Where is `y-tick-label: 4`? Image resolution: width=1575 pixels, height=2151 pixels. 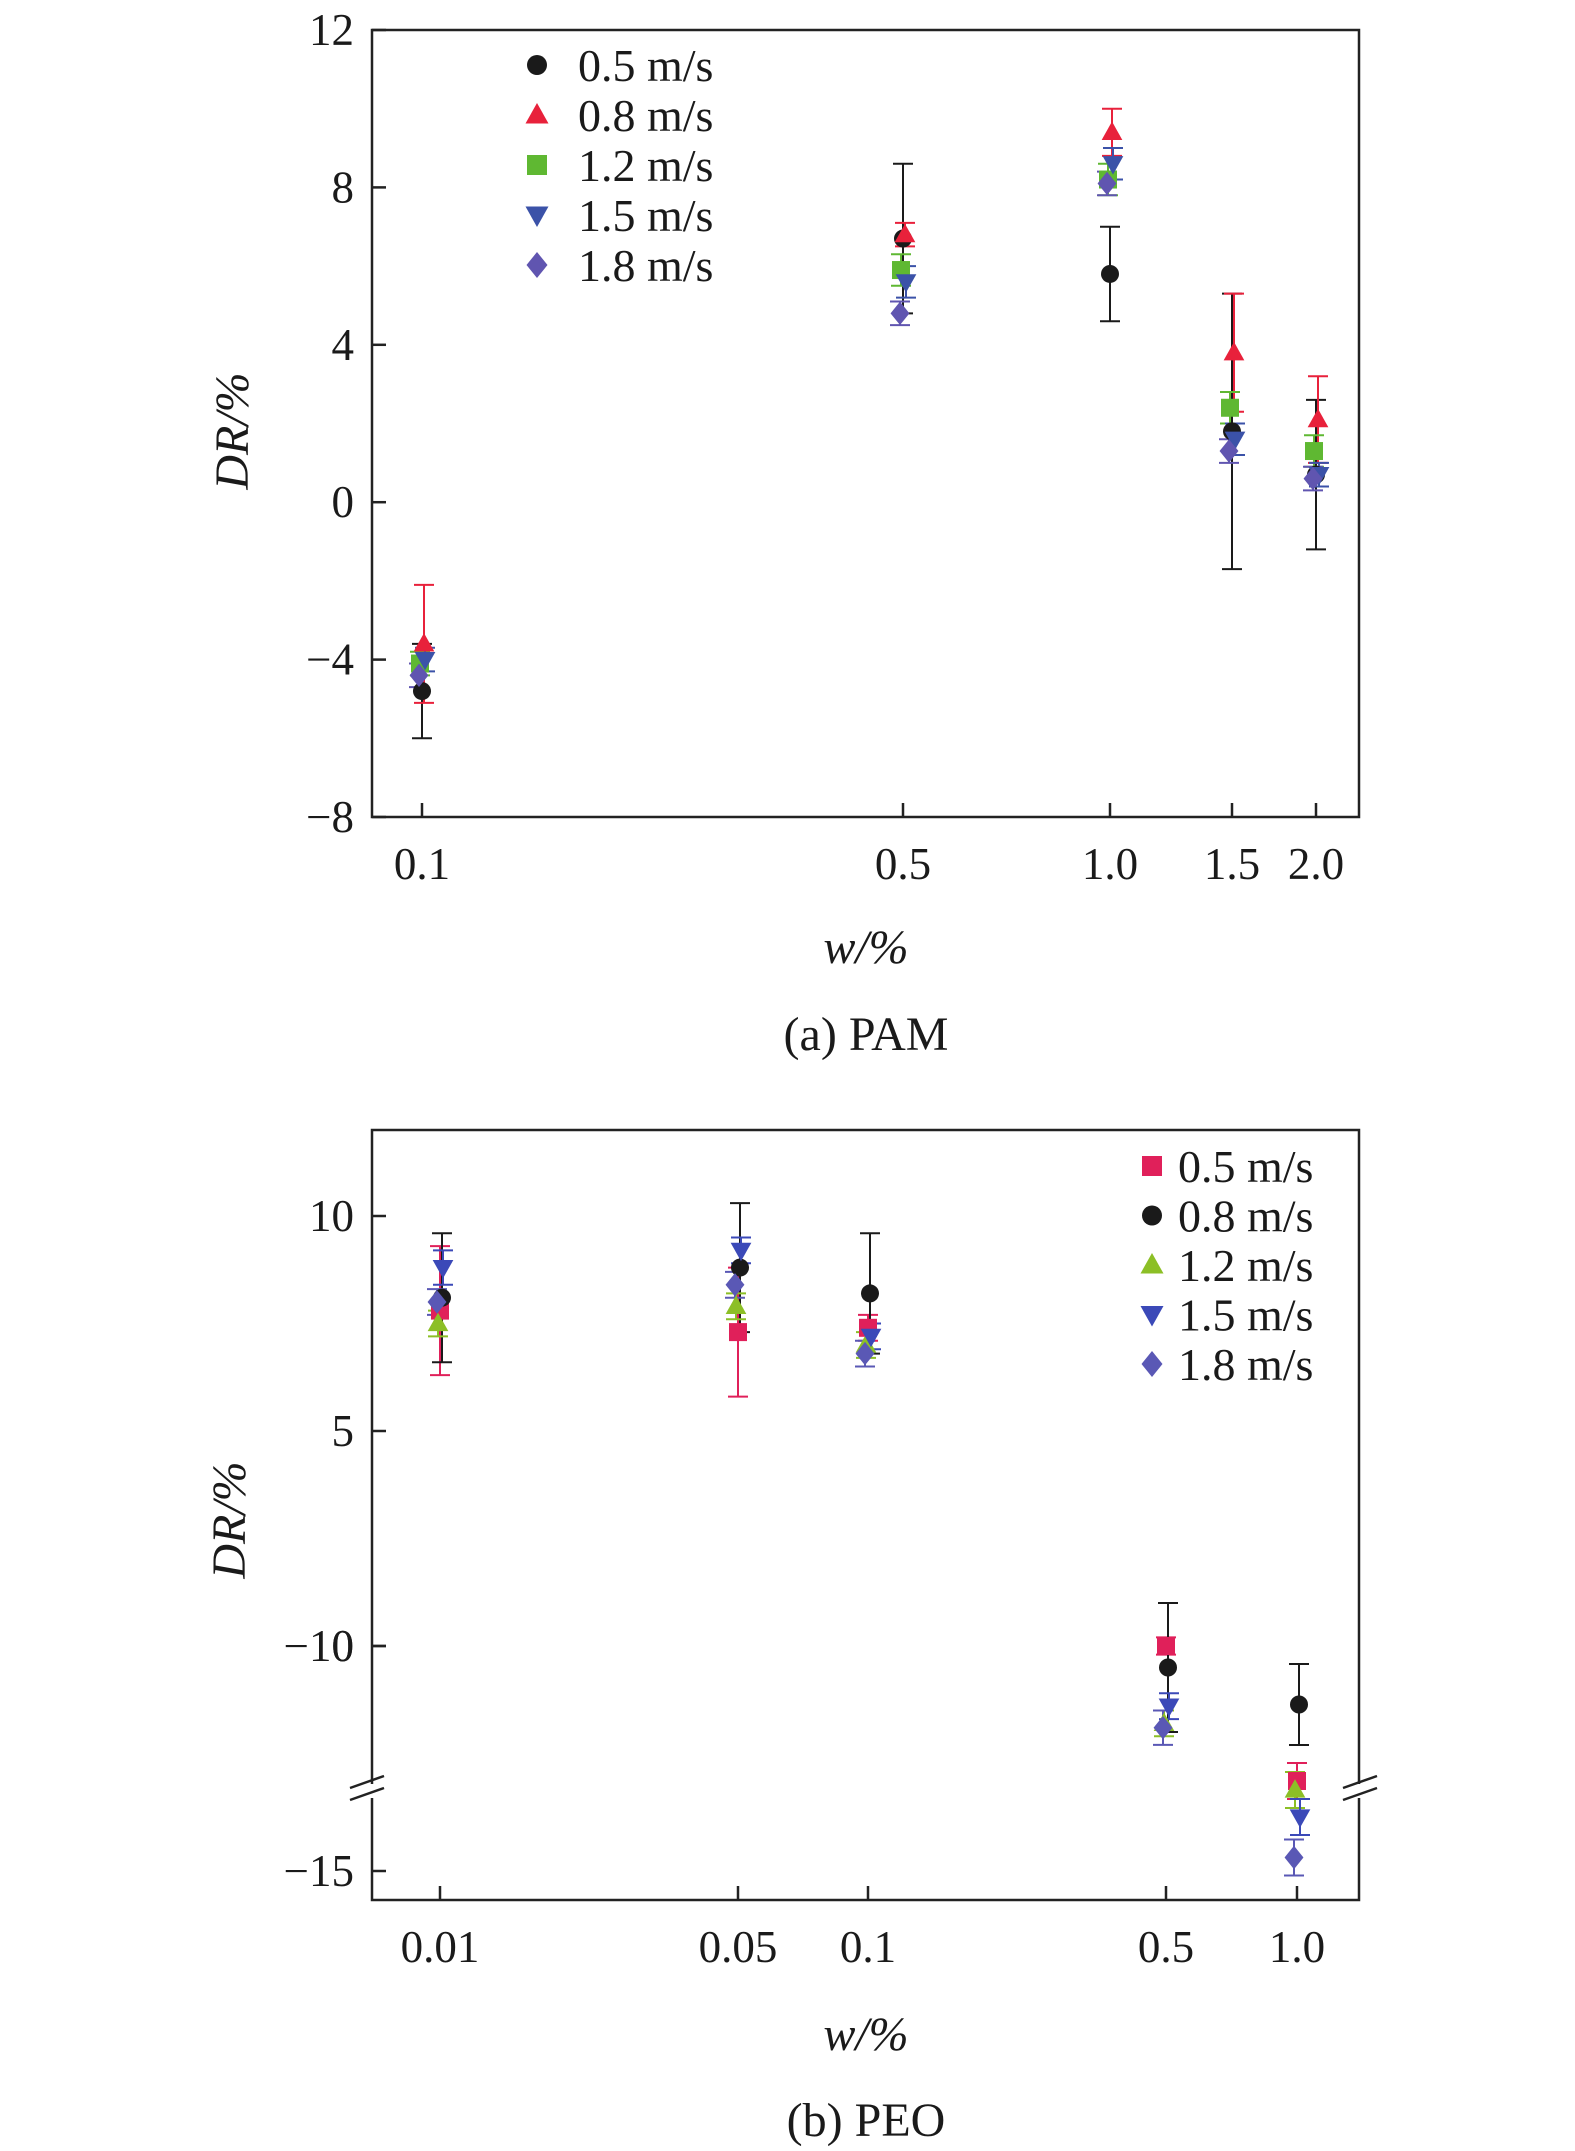
y-tick-label: 4 is located at coordinates (343, 345).